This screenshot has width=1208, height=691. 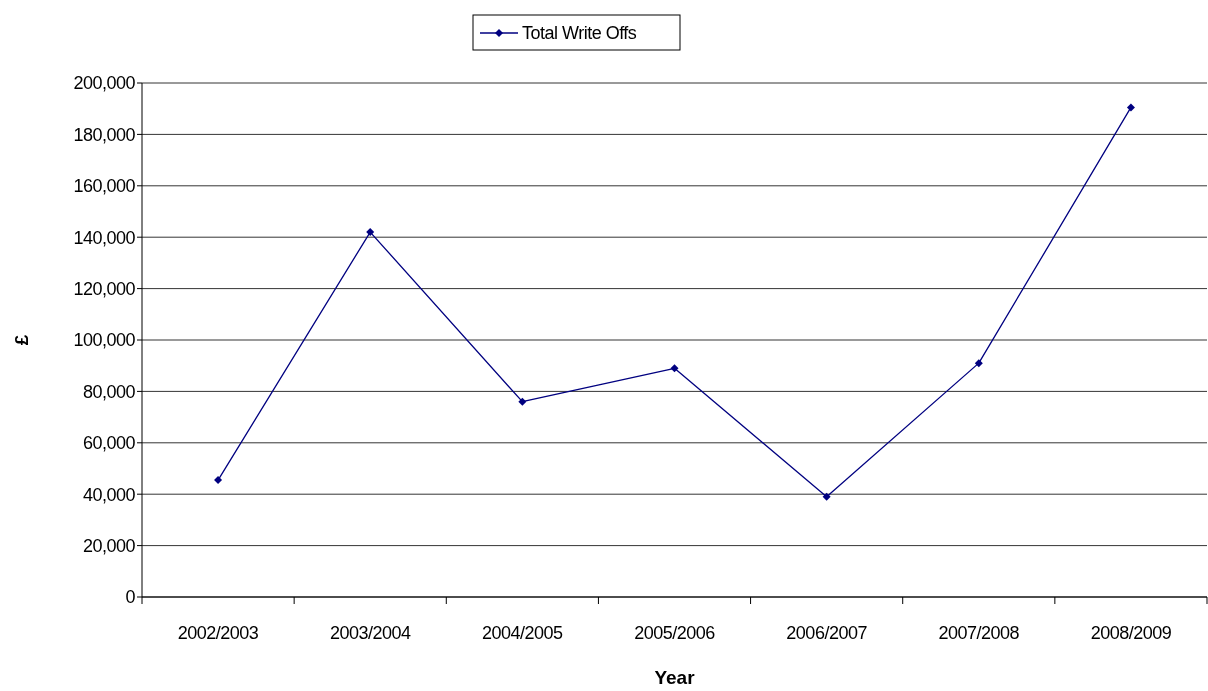 What do you see at coordinates (109, 391) in the screenshot?
I see `y-tick-label: 80,000` at bounding box center [109, 391].